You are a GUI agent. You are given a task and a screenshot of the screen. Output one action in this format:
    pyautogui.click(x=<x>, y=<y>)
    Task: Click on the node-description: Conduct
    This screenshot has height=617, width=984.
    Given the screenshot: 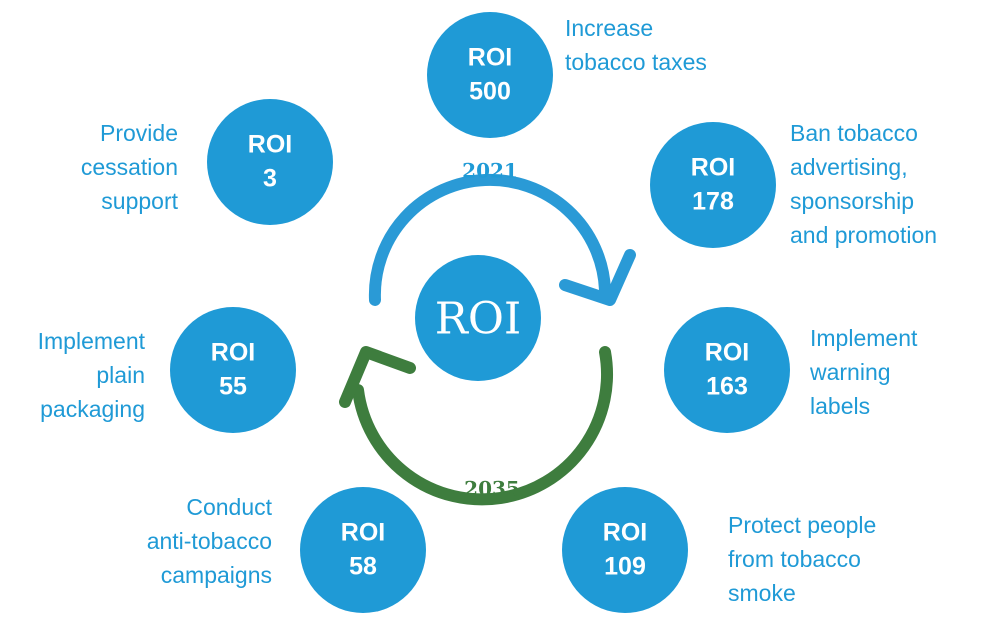 What is the action you would take?
    pyautogui.click(x=229, y=507)
    